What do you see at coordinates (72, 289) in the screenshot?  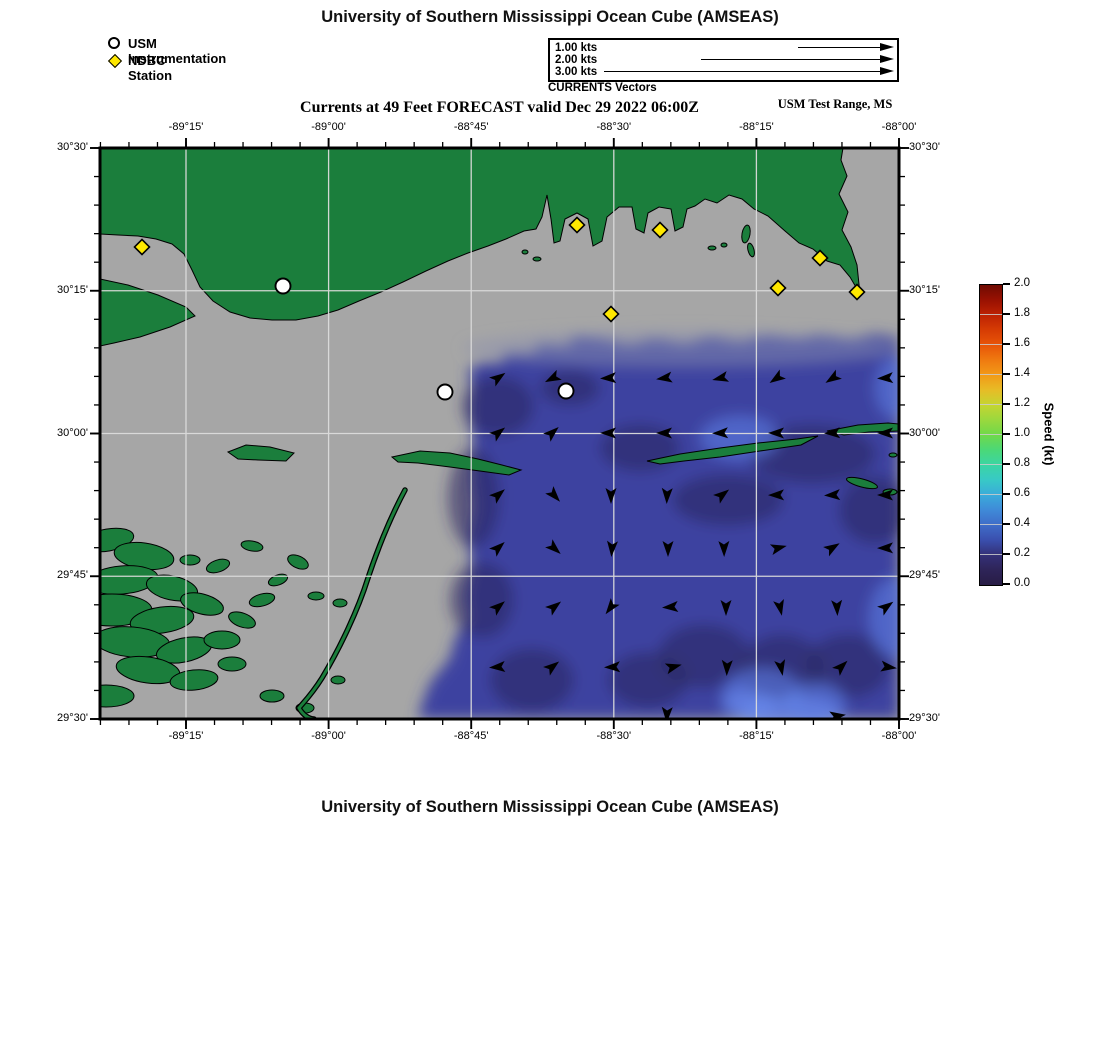 I see `y-axis-label-left: 30°15'` at bounding box center [72, 289].